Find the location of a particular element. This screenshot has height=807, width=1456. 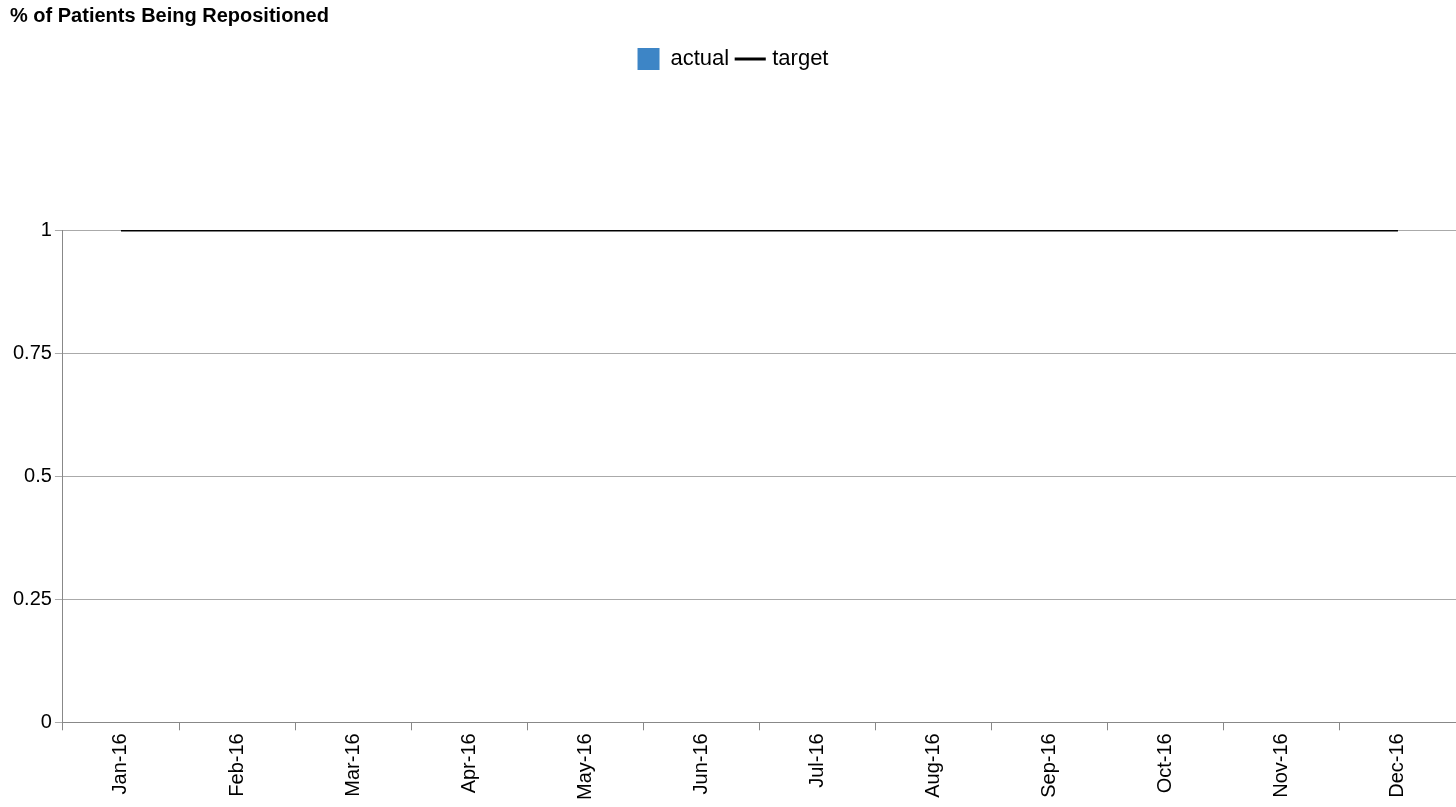

x-tick-label: May-16 is located at coordinates (583, 767).